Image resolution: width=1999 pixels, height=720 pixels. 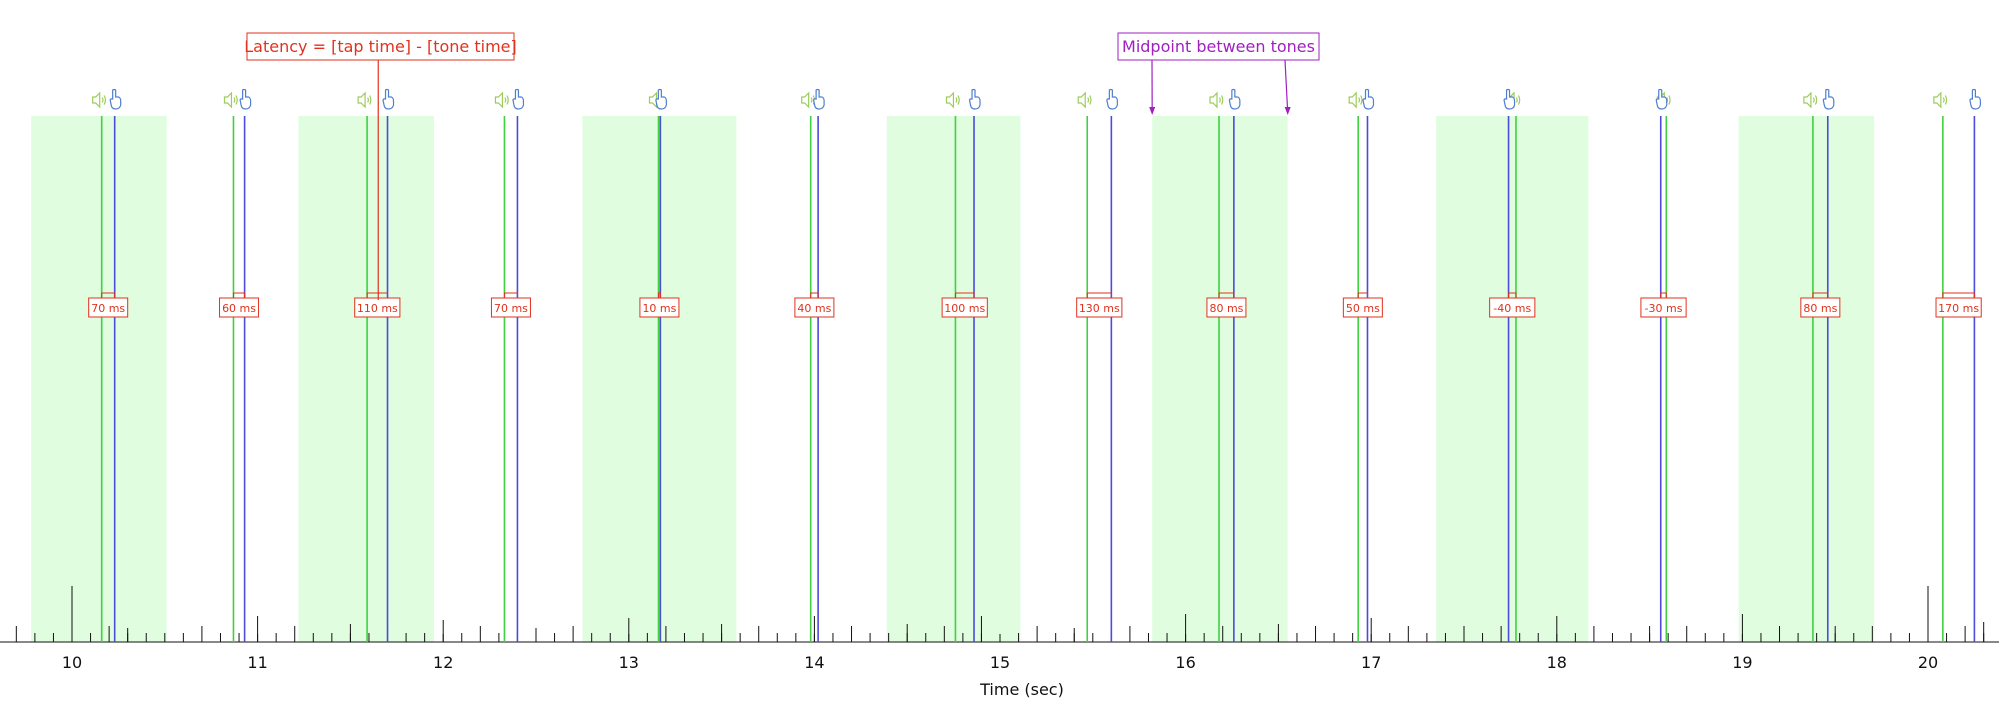 I want to click on latency-label: 130 ms, so click(x=1099, y=308).